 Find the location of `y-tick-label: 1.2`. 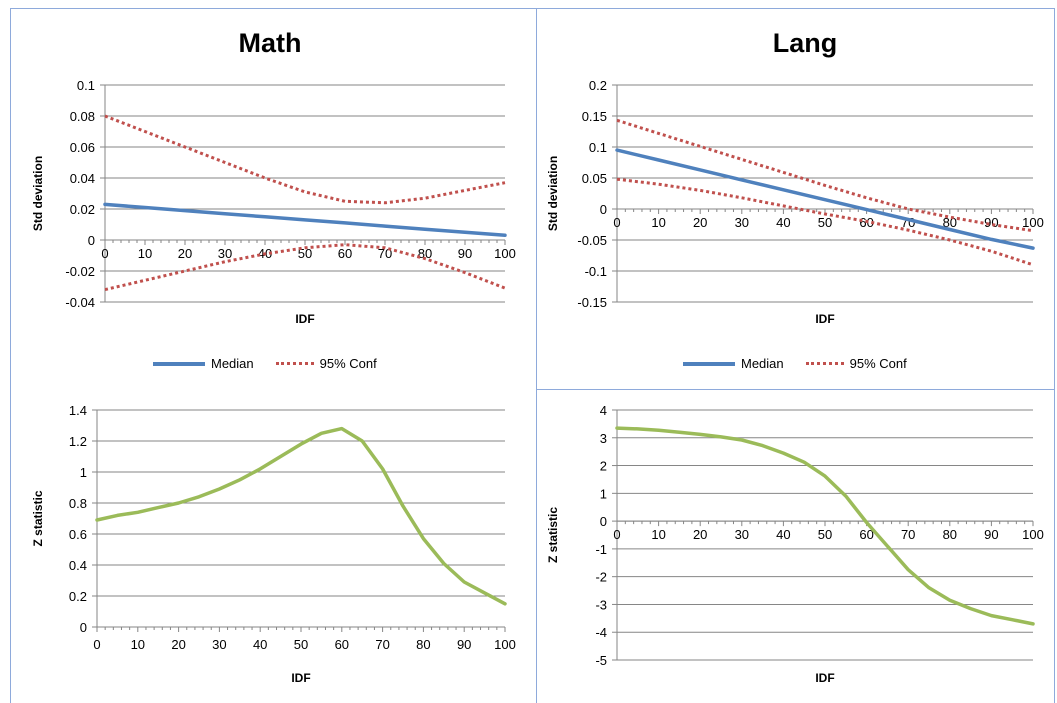

y-tick-label: 1.2 is located at coordinates (78, 441).